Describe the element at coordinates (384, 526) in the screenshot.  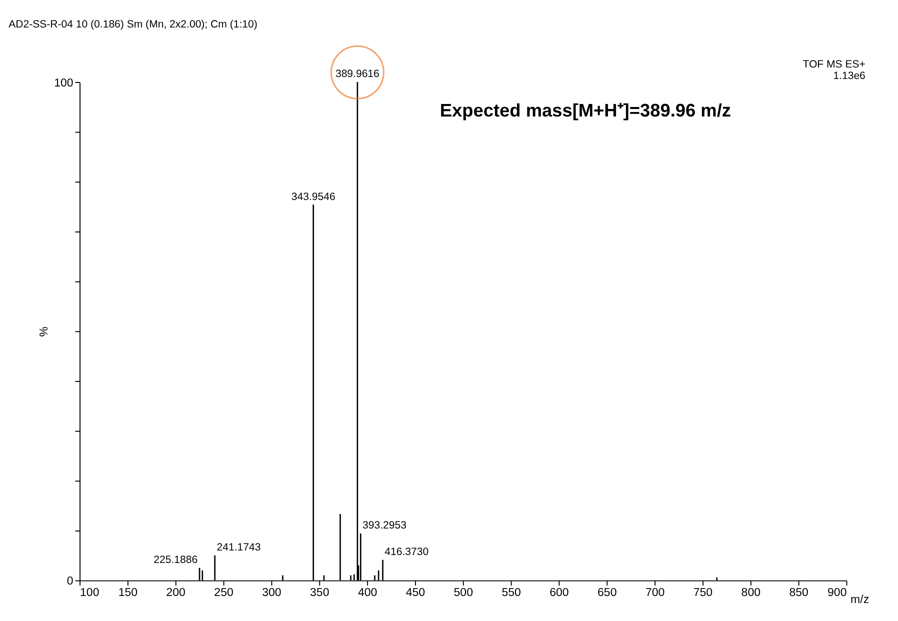
I see `annotation: 393.2953` at that location.